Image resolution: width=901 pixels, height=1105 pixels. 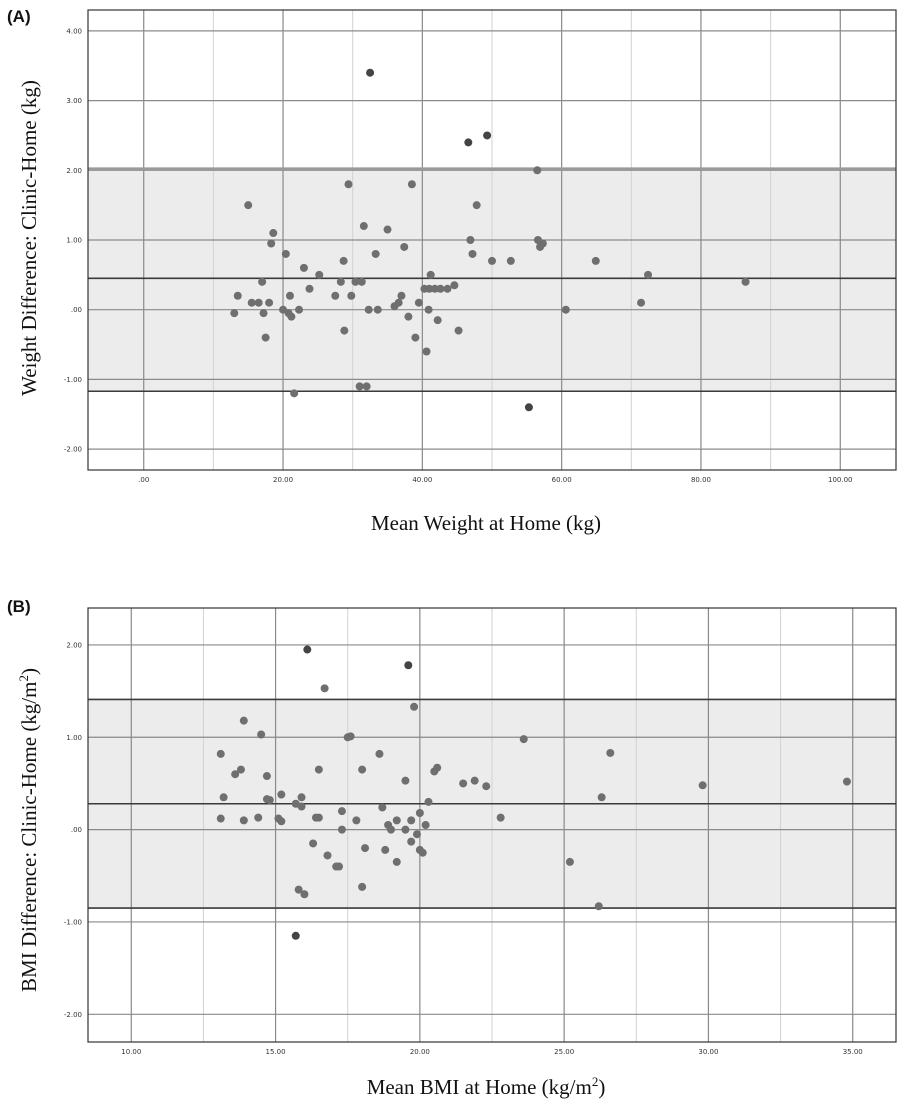 What do you see at coordinates (19, 606) in the screenshot?
I see `panel-b-label: (B)` at bounding box center [19, 606].